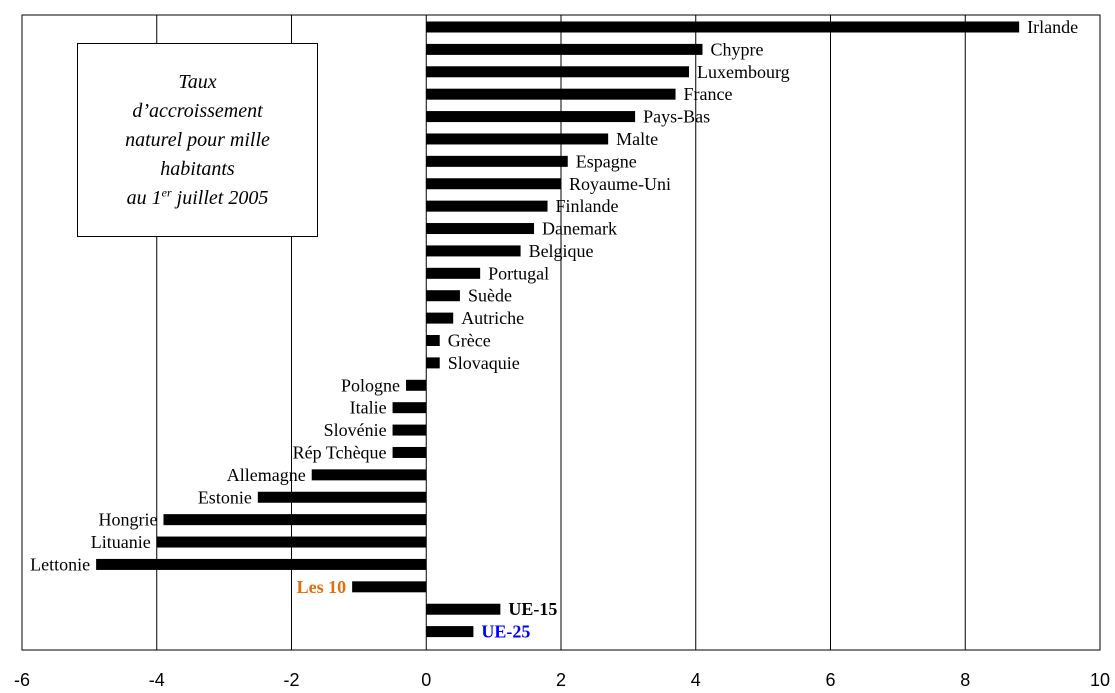 The width and height of the screenshot is (1115, 693). What do you see at coordinates (505, 632) in the screenshot?
I see `bar-label: UE-25` at bounding box center [505, 632].